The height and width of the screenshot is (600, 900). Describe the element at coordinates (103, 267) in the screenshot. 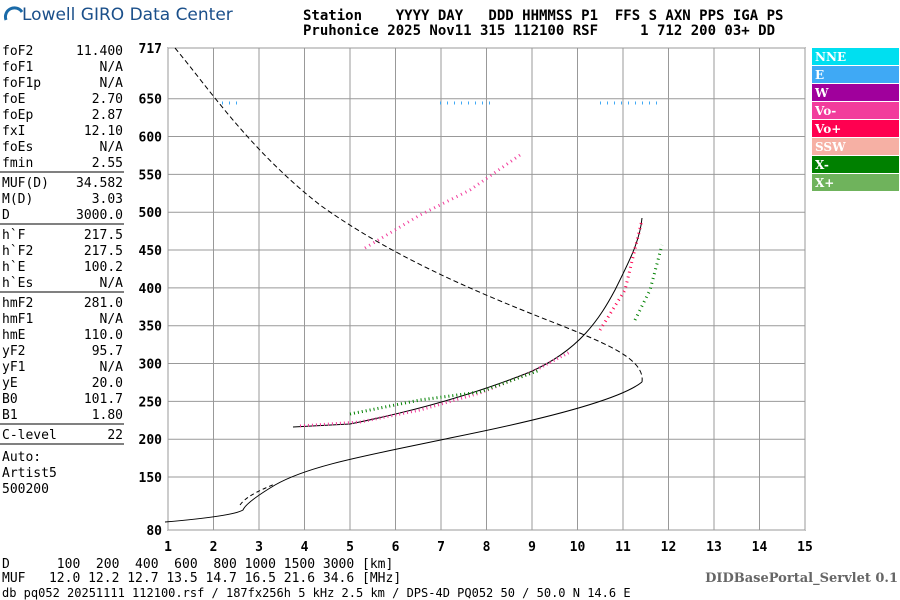

I see `param-value: 100.2` at that location.